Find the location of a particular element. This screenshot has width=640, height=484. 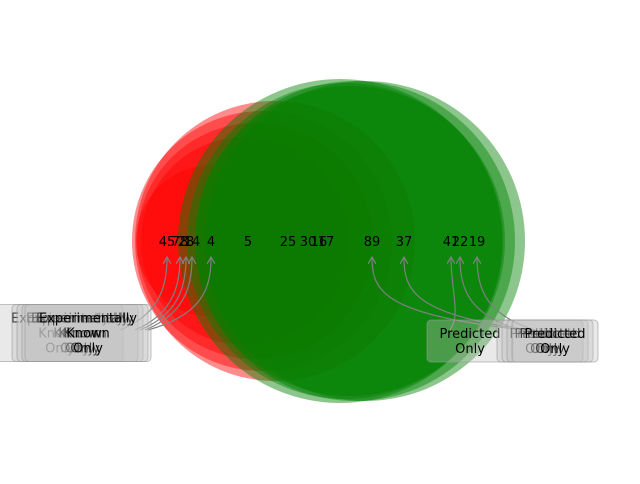

right-only-count: 89 is located at coordinates (372, 242).